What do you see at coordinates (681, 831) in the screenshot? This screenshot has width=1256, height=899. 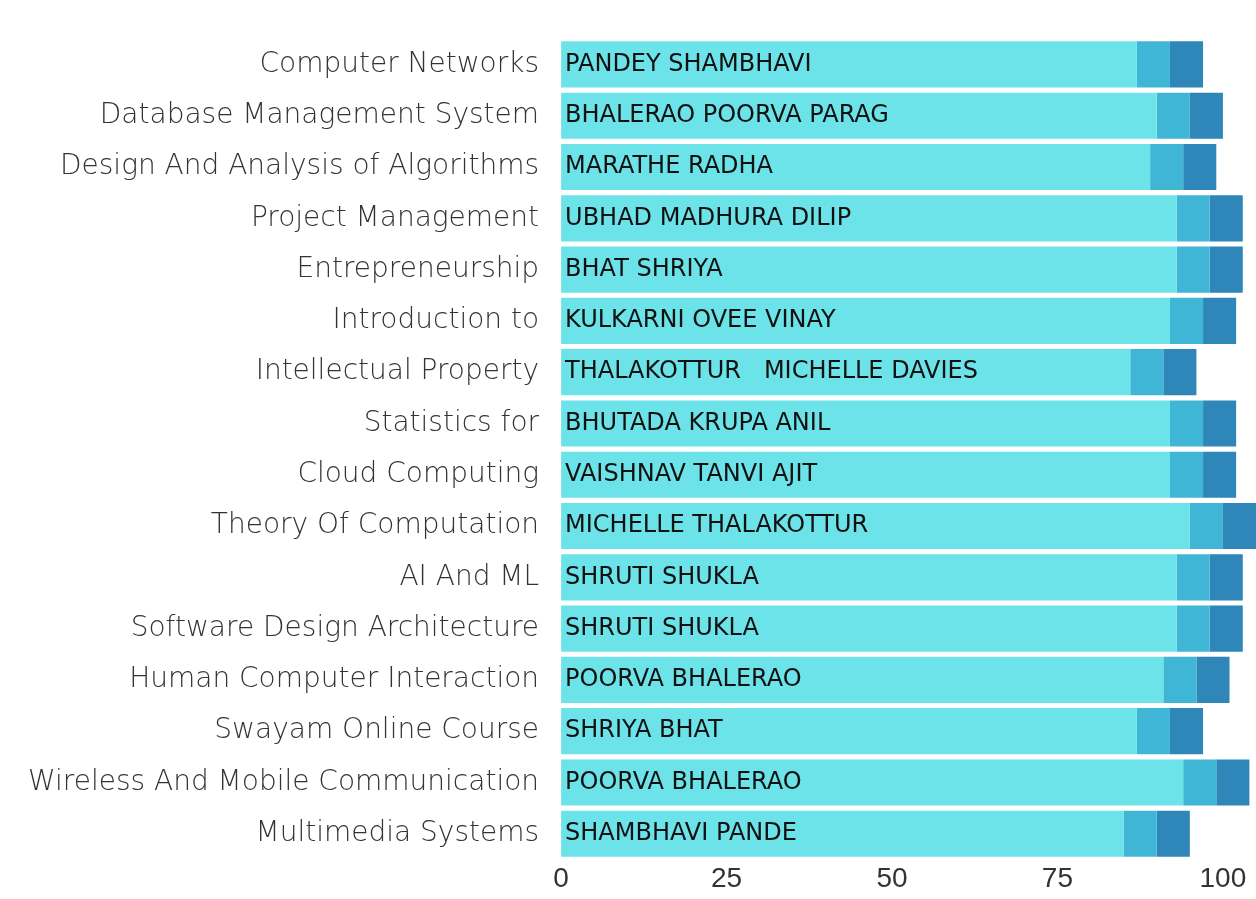 I see `annotation: SHAMBHAVI PANDE` at bounding box center [681, 831].